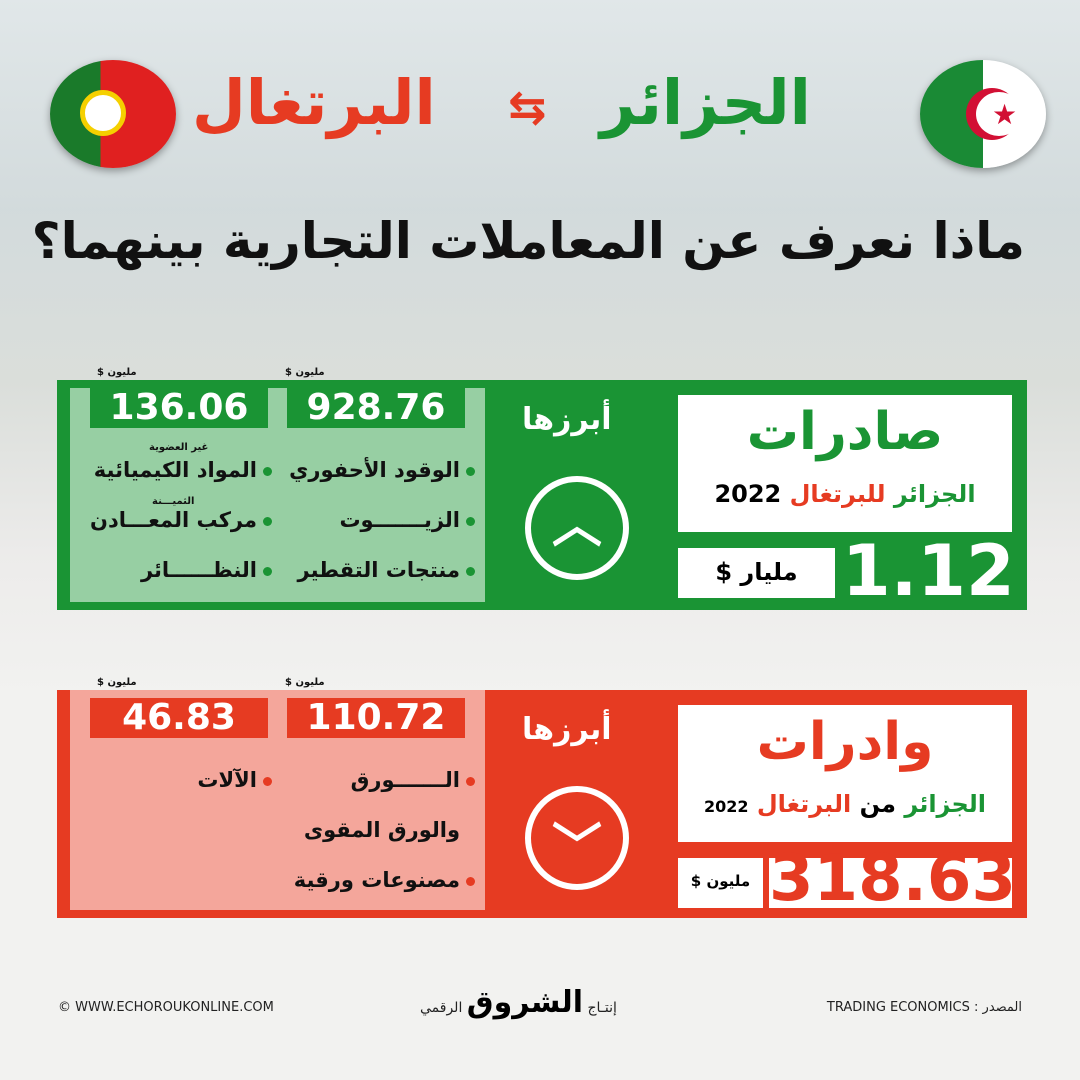 The height and width of the screenshot is (1080, 1080). Describe the element at coordinates (525, 1002) in the screenshot. I see `brand-logo: الشروق` at that location.